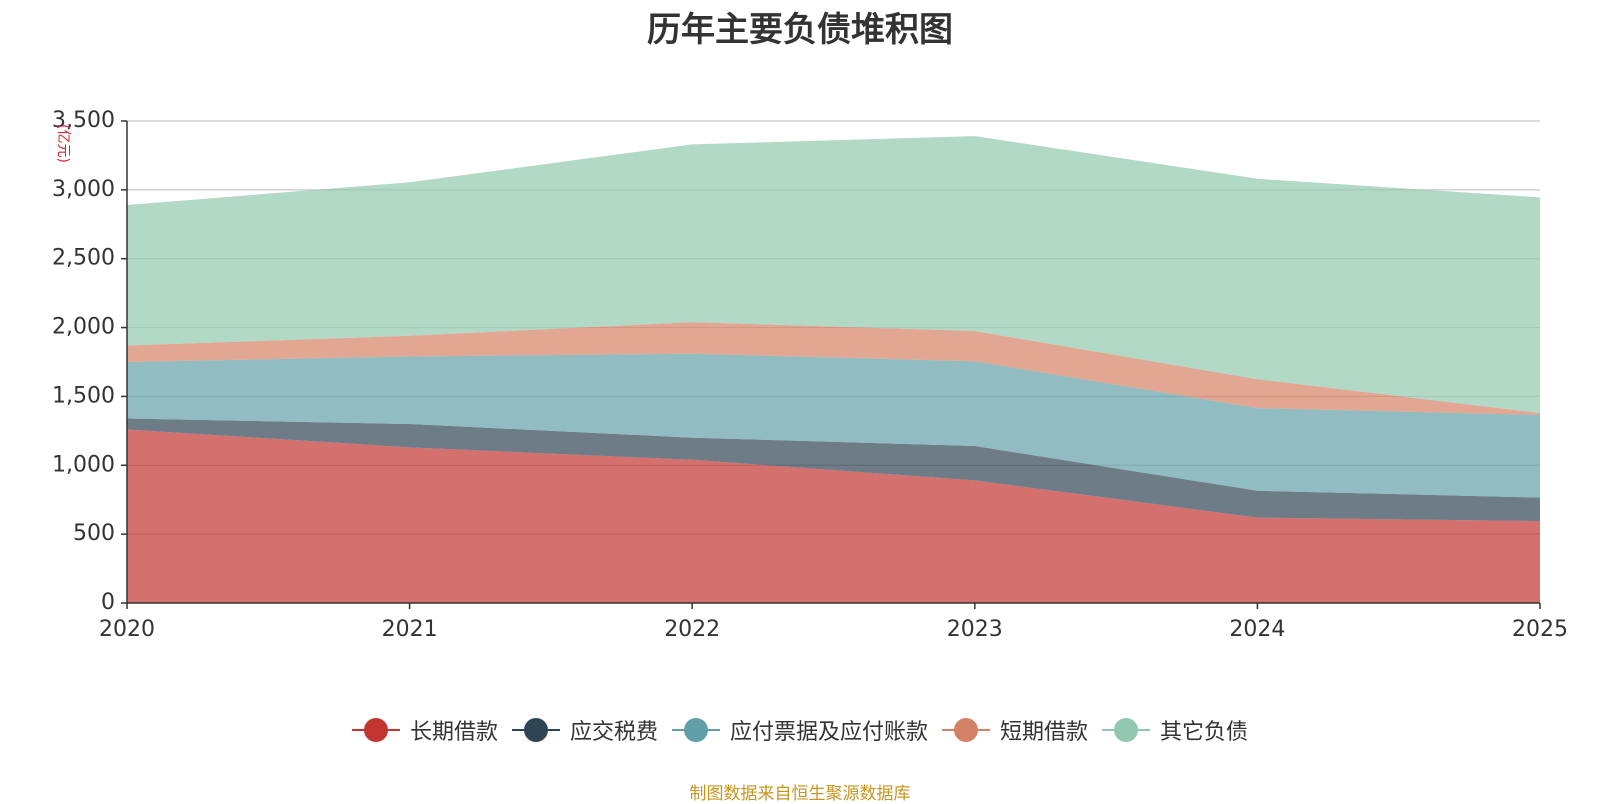 The height and width of the screenshot is (804, 1600). I want to click on legend-label: 应交税费, so click(613, 732).